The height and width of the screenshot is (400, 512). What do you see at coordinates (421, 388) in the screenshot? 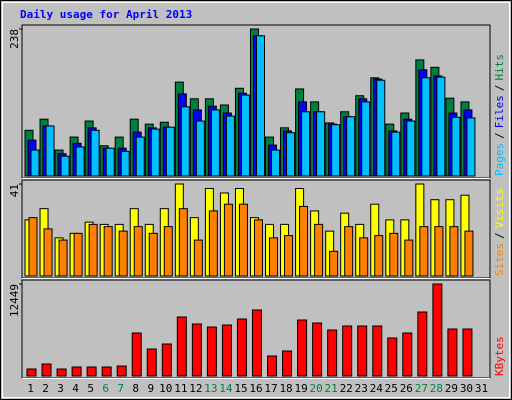
I see `x-tick-label: 27` at bounding box center [421, 388].